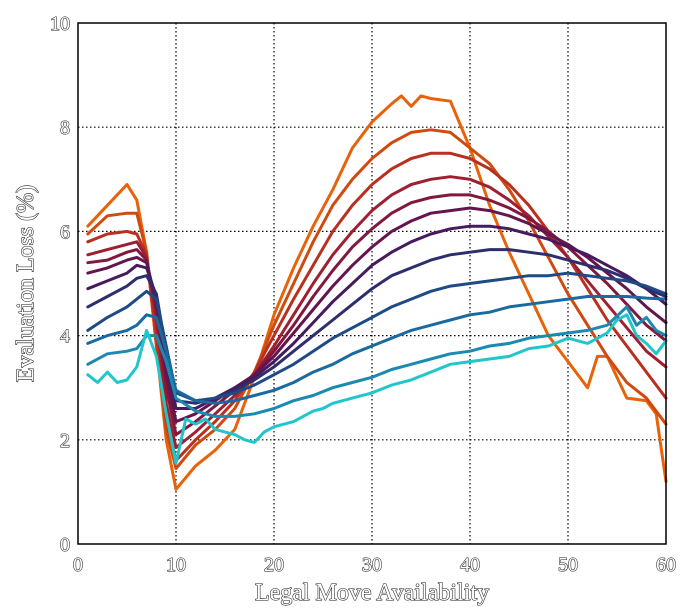 The height and width of the screenshot is (615, 684). I want to click on y-tick-label: 0, so click(65, 545).